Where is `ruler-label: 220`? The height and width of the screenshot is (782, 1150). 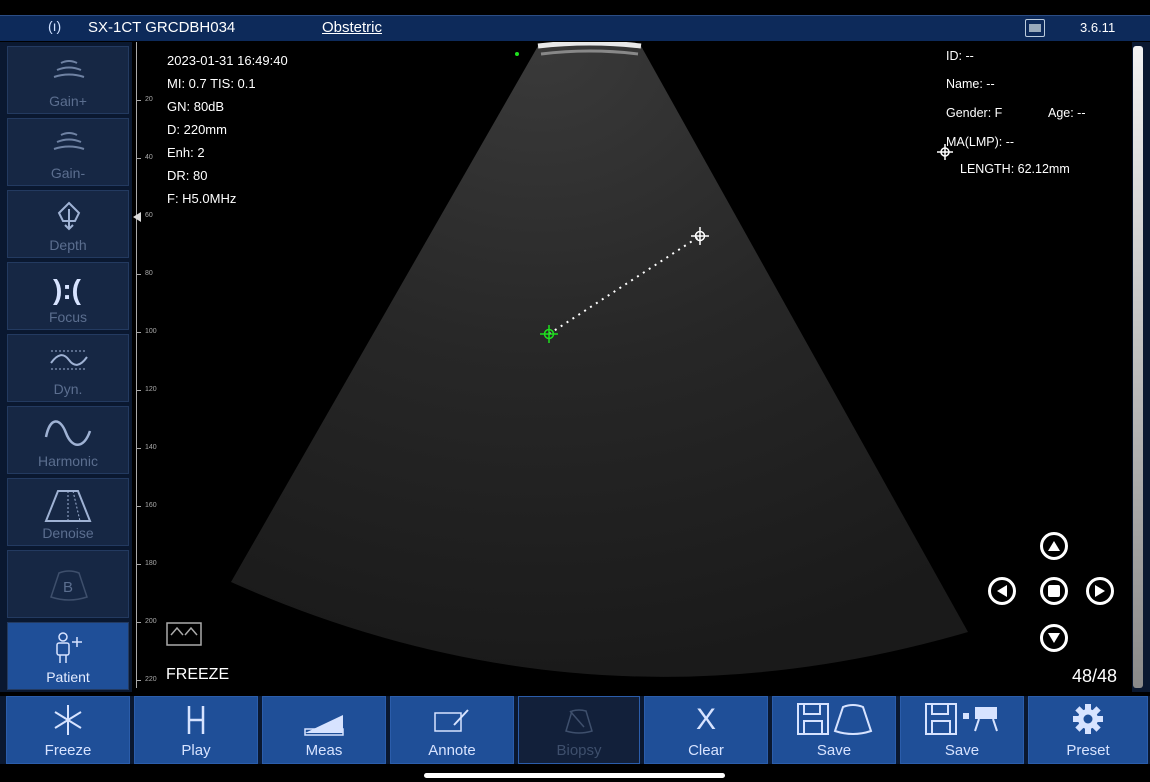
ruler-label: 220 is located at coordinates (151, 679).